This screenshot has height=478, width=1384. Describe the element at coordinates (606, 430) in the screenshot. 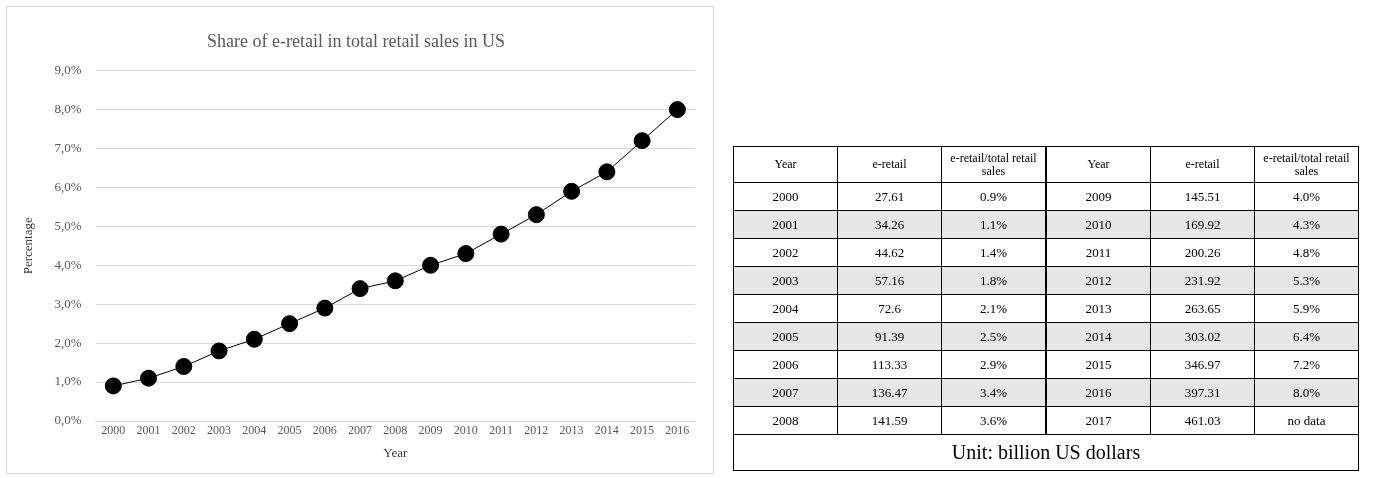

I see `x-tick-label: 2014` at that location.